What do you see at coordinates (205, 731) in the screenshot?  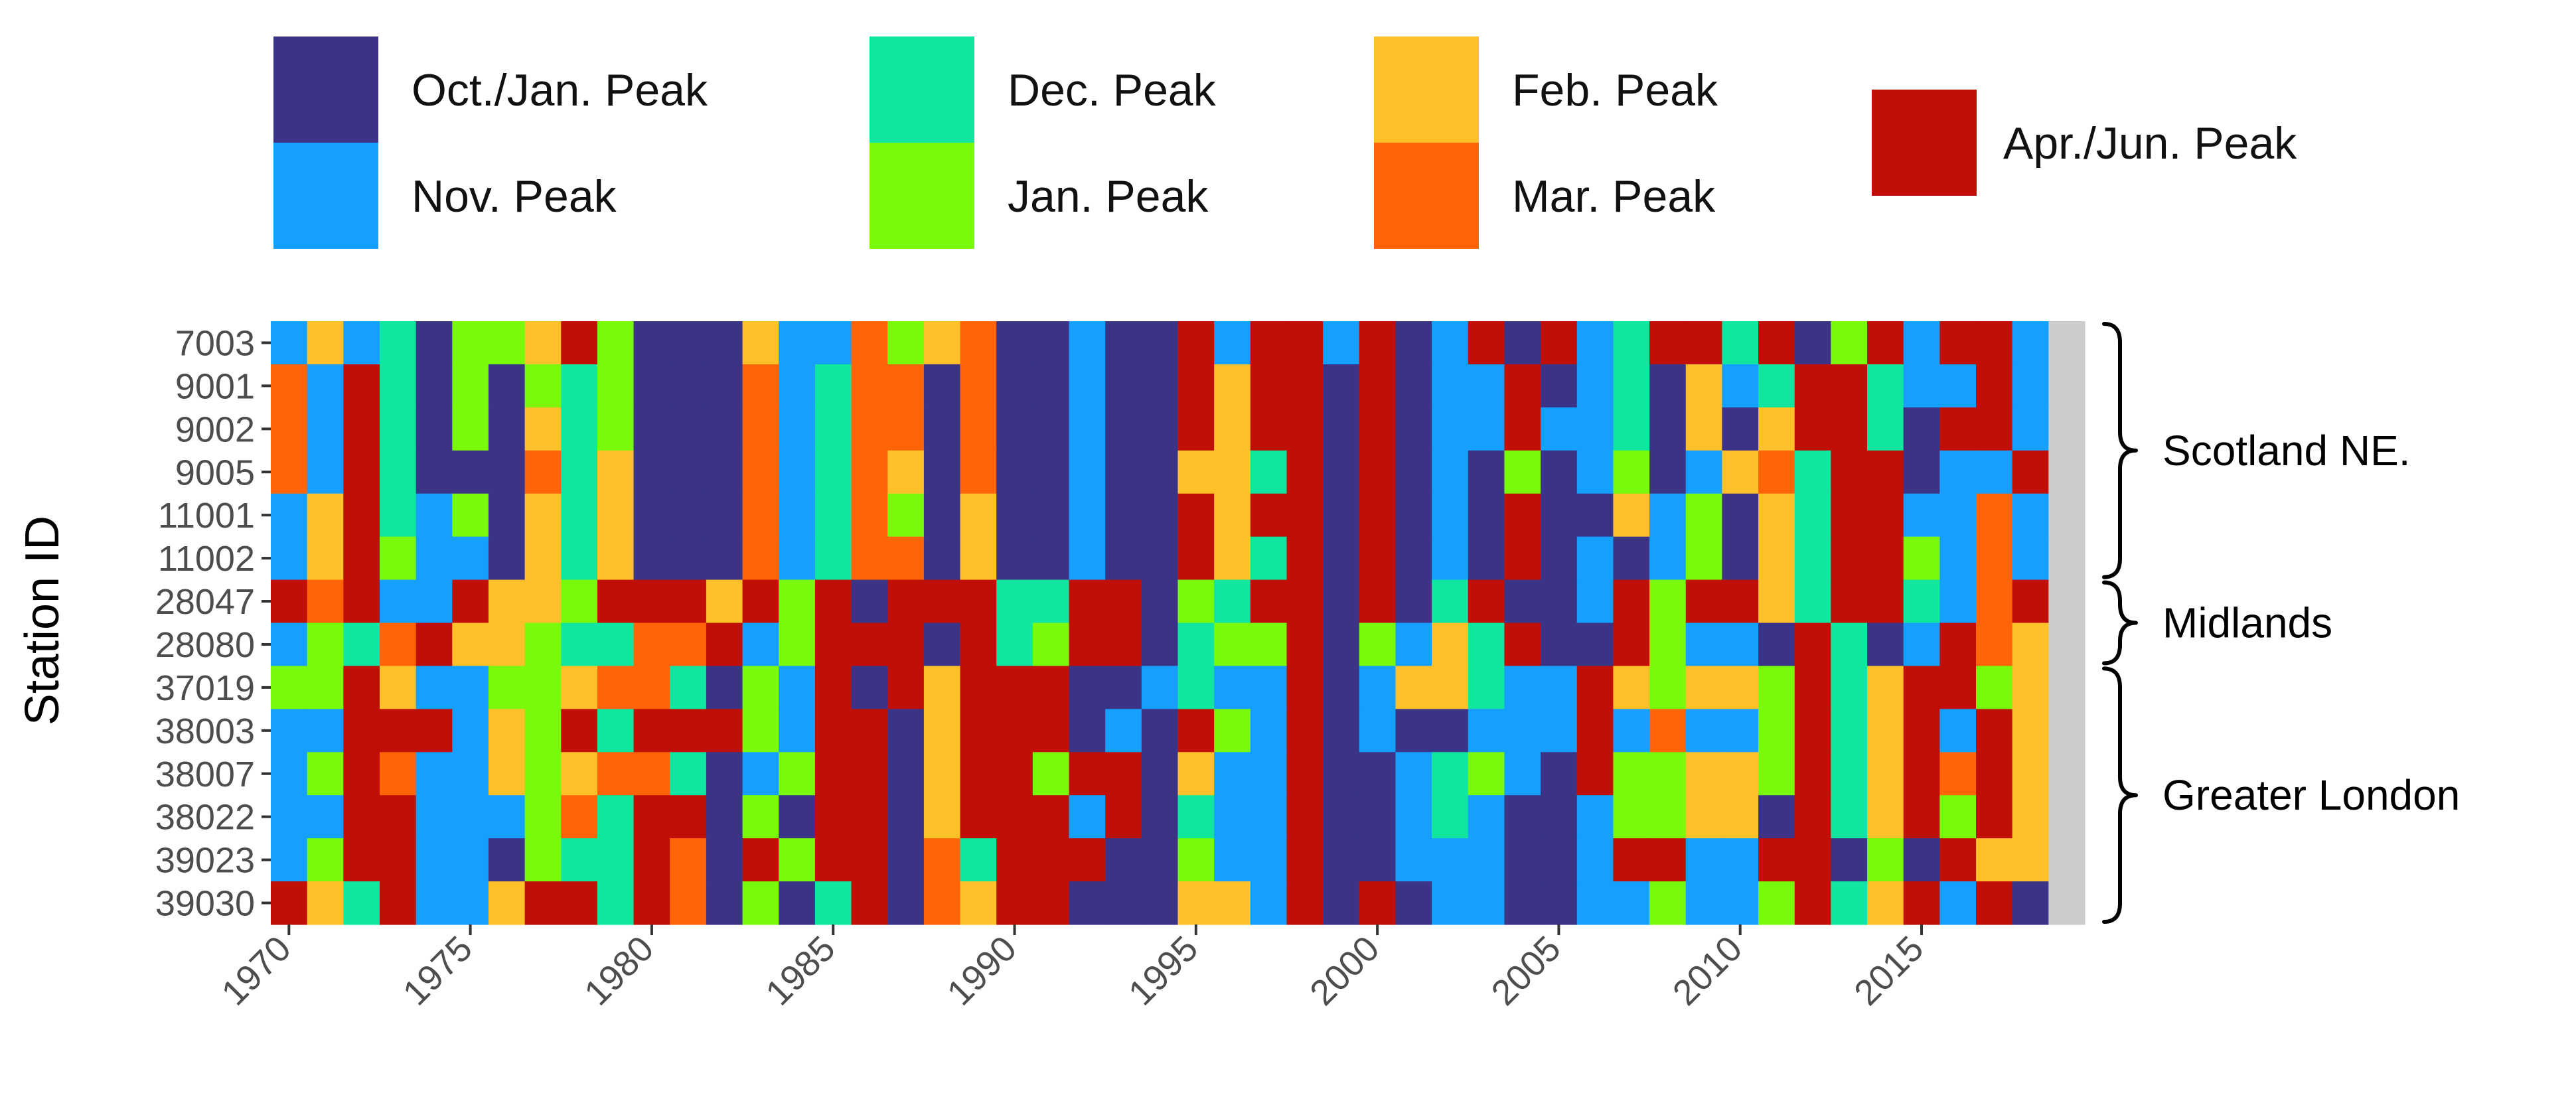 I see `y-tick-label: 38003` at bounding box center [205, 731].